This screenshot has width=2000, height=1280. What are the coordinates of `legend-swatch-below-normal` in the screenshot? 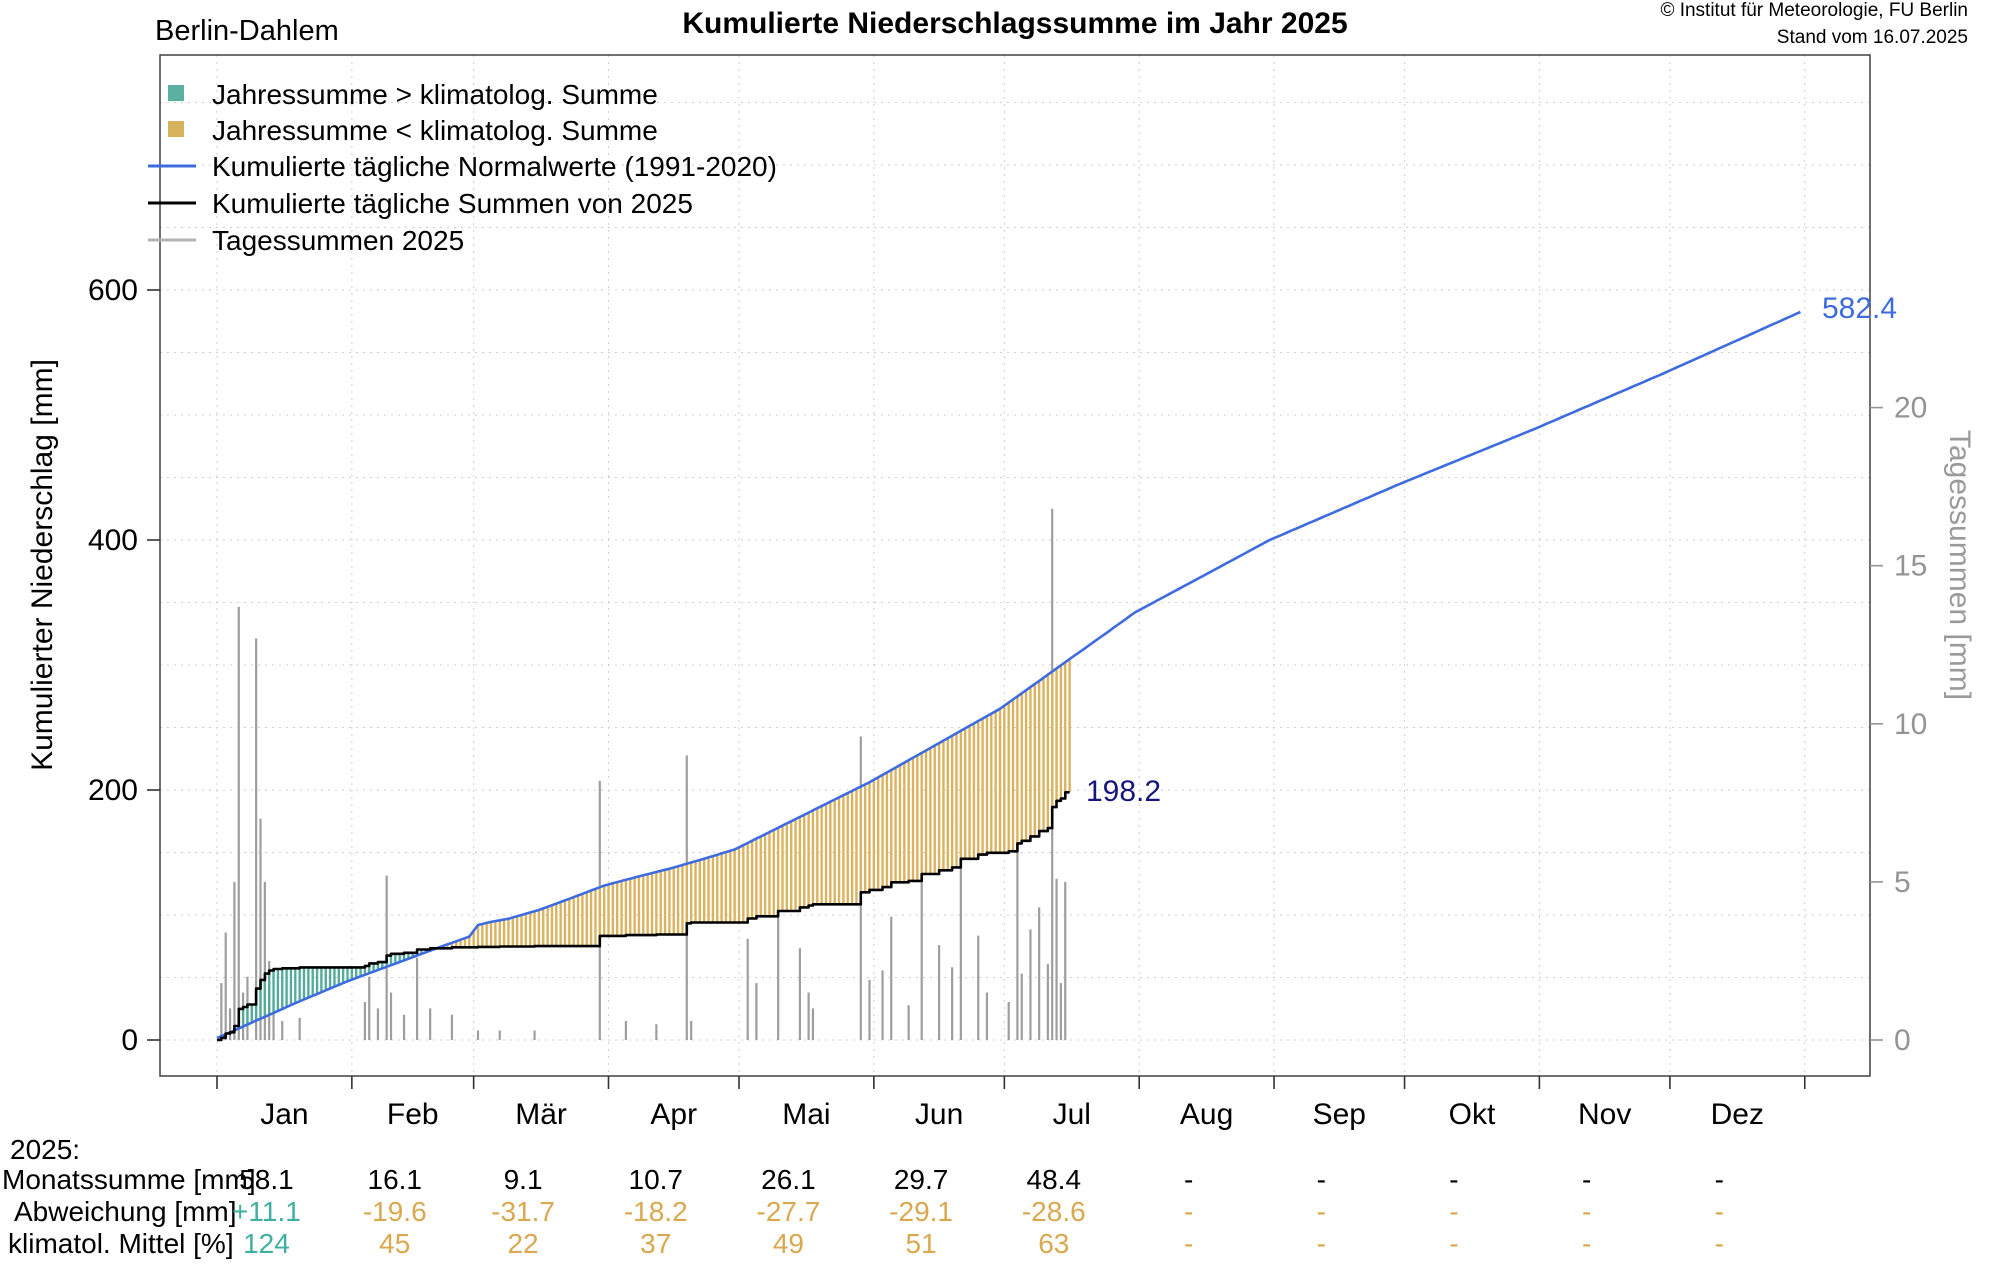 It's located at (176, 129).